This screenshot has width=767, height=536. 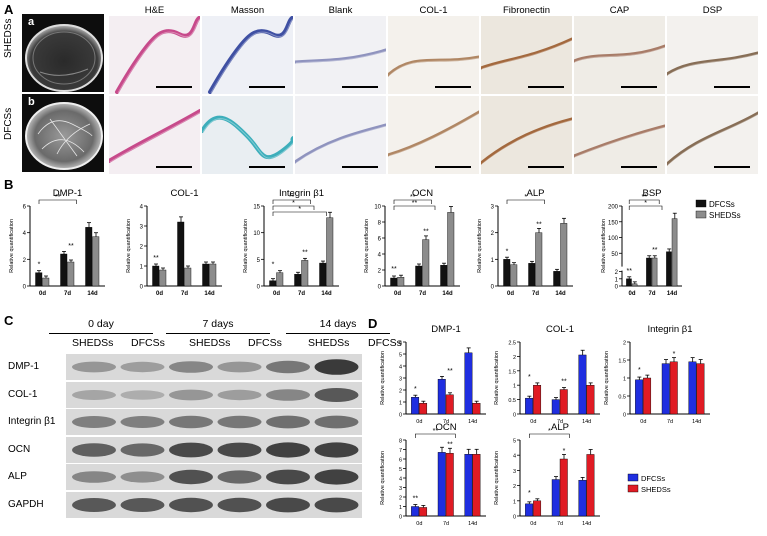 What do you see at coordinates (63, 53) in the screenshot?
I see `petri-dish-shedss` at bounding box center [63, 53].